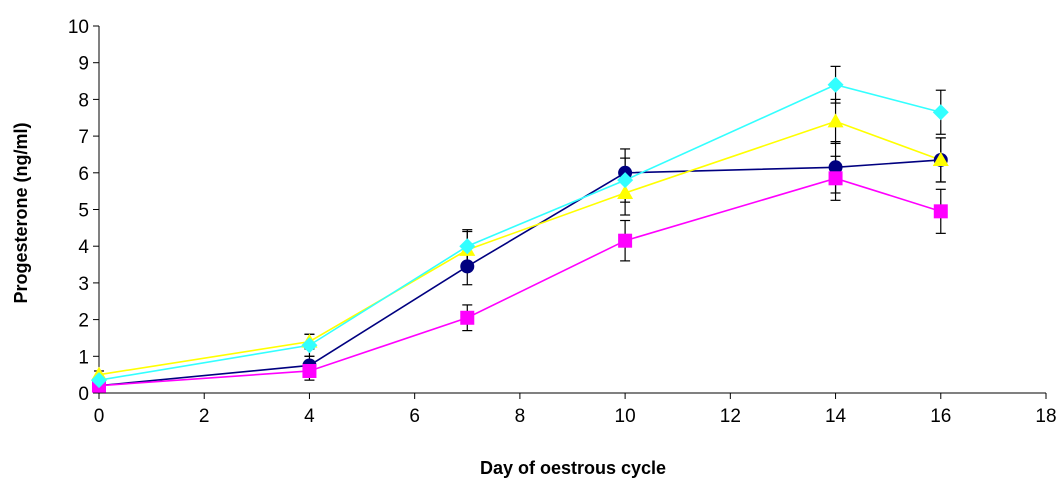 The width and height of the screenshot is (1059, 483). I want to click on y-tick-label: 0, so click(83, 394).